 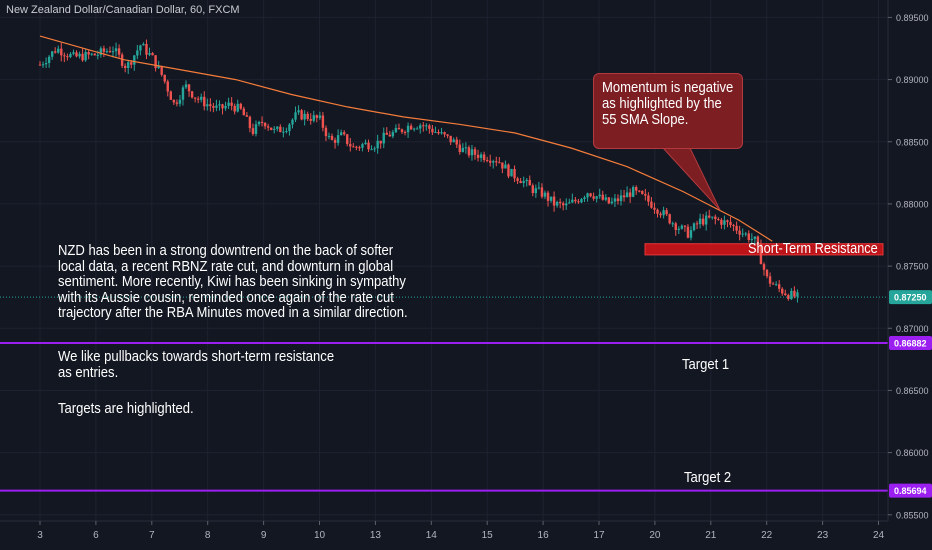 I want to click on time-tick-label: 21, so click(x=711, y=535).